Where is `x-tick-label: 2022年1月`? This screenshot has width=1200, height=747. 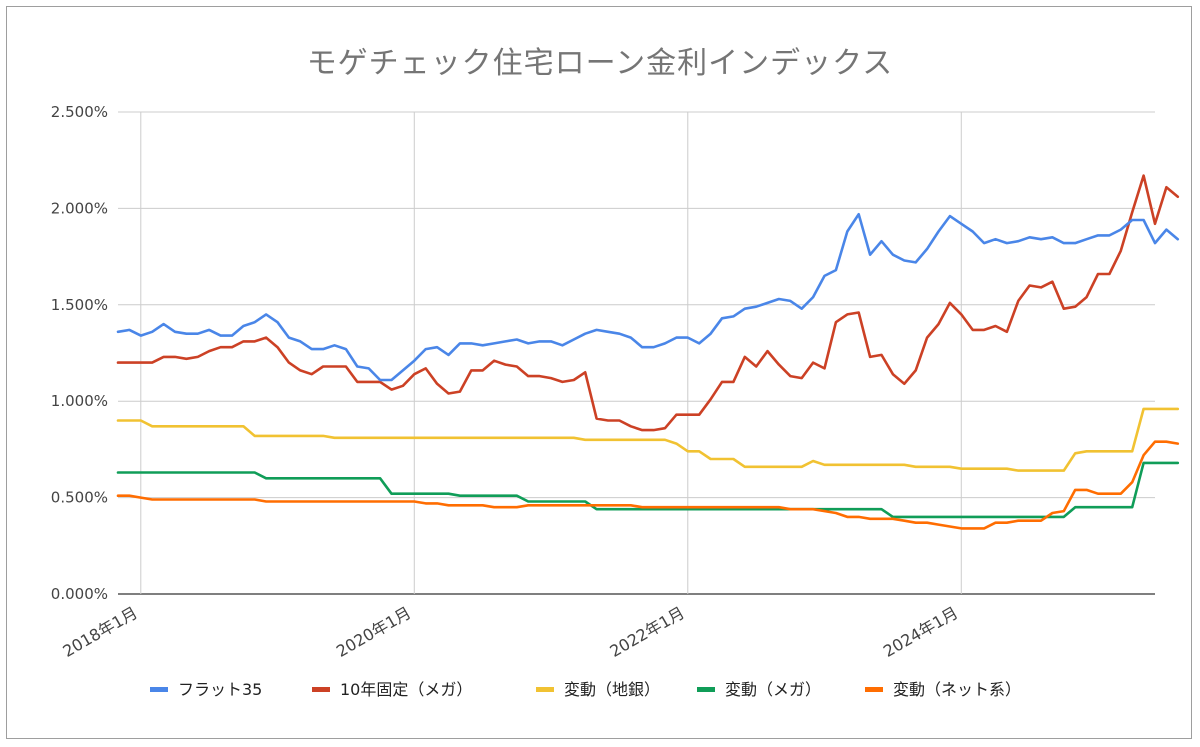
x-tick-label: 2022年1月 is located at coordinates (646, 632).